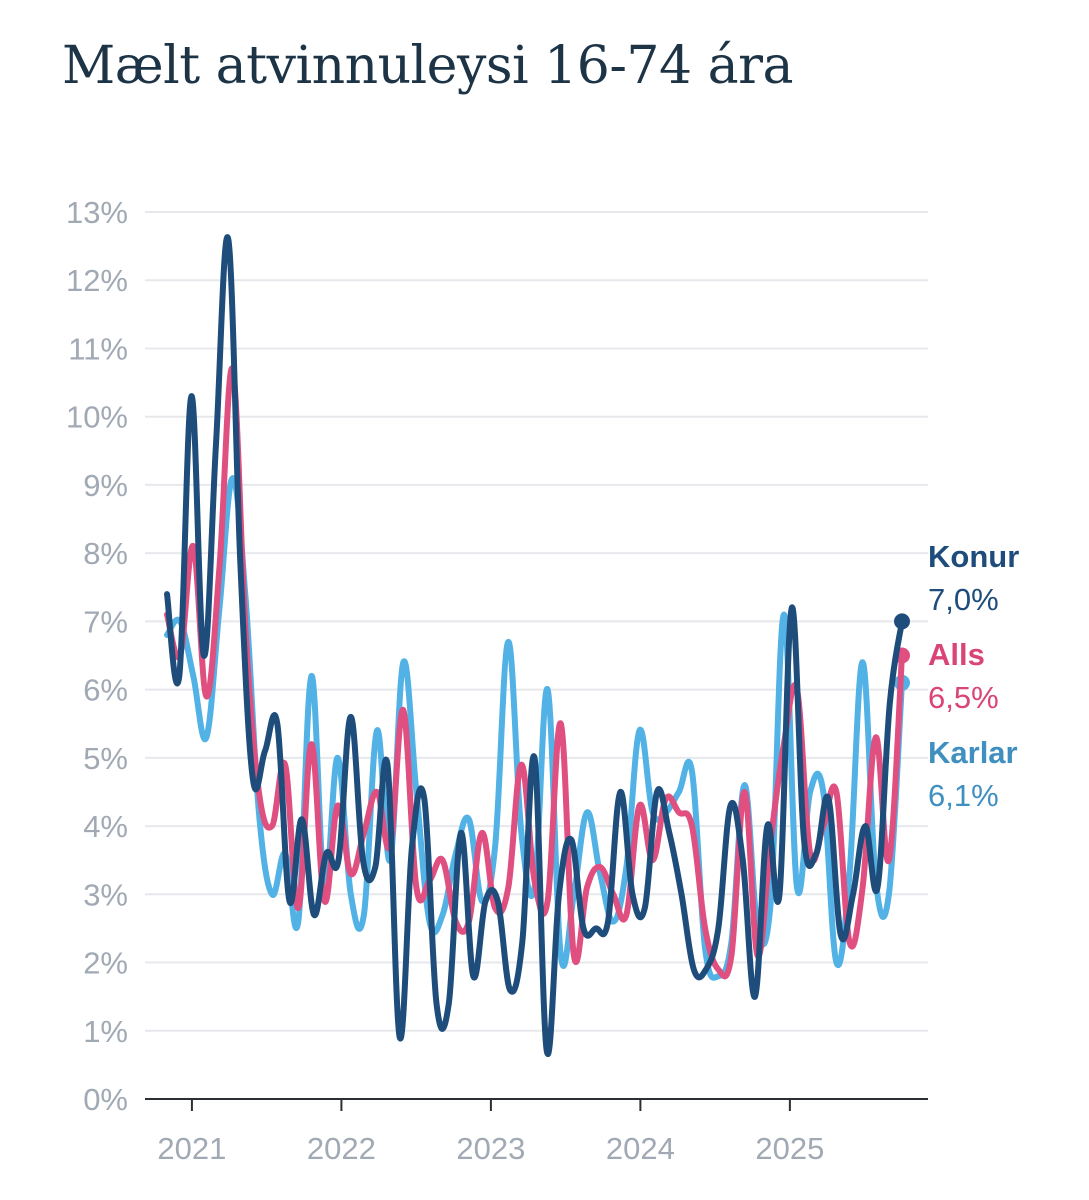 This screenshot has width=1089, height=1200. Describe the element at coordinates (490, 1148) in the screenshot. I see `x-tick-label: 2023` at that location.